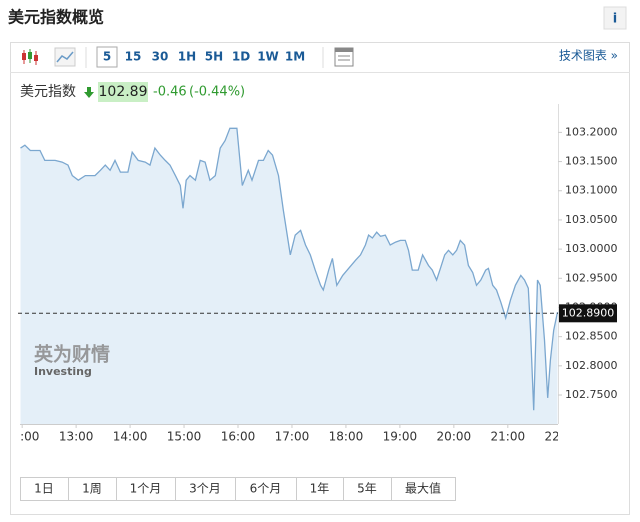 The width and height of the screenshot is (640, 522). What do you see at coordinates (344, 57) in the screenshot?
I see `table-icon` at bounding box center [344, 57].